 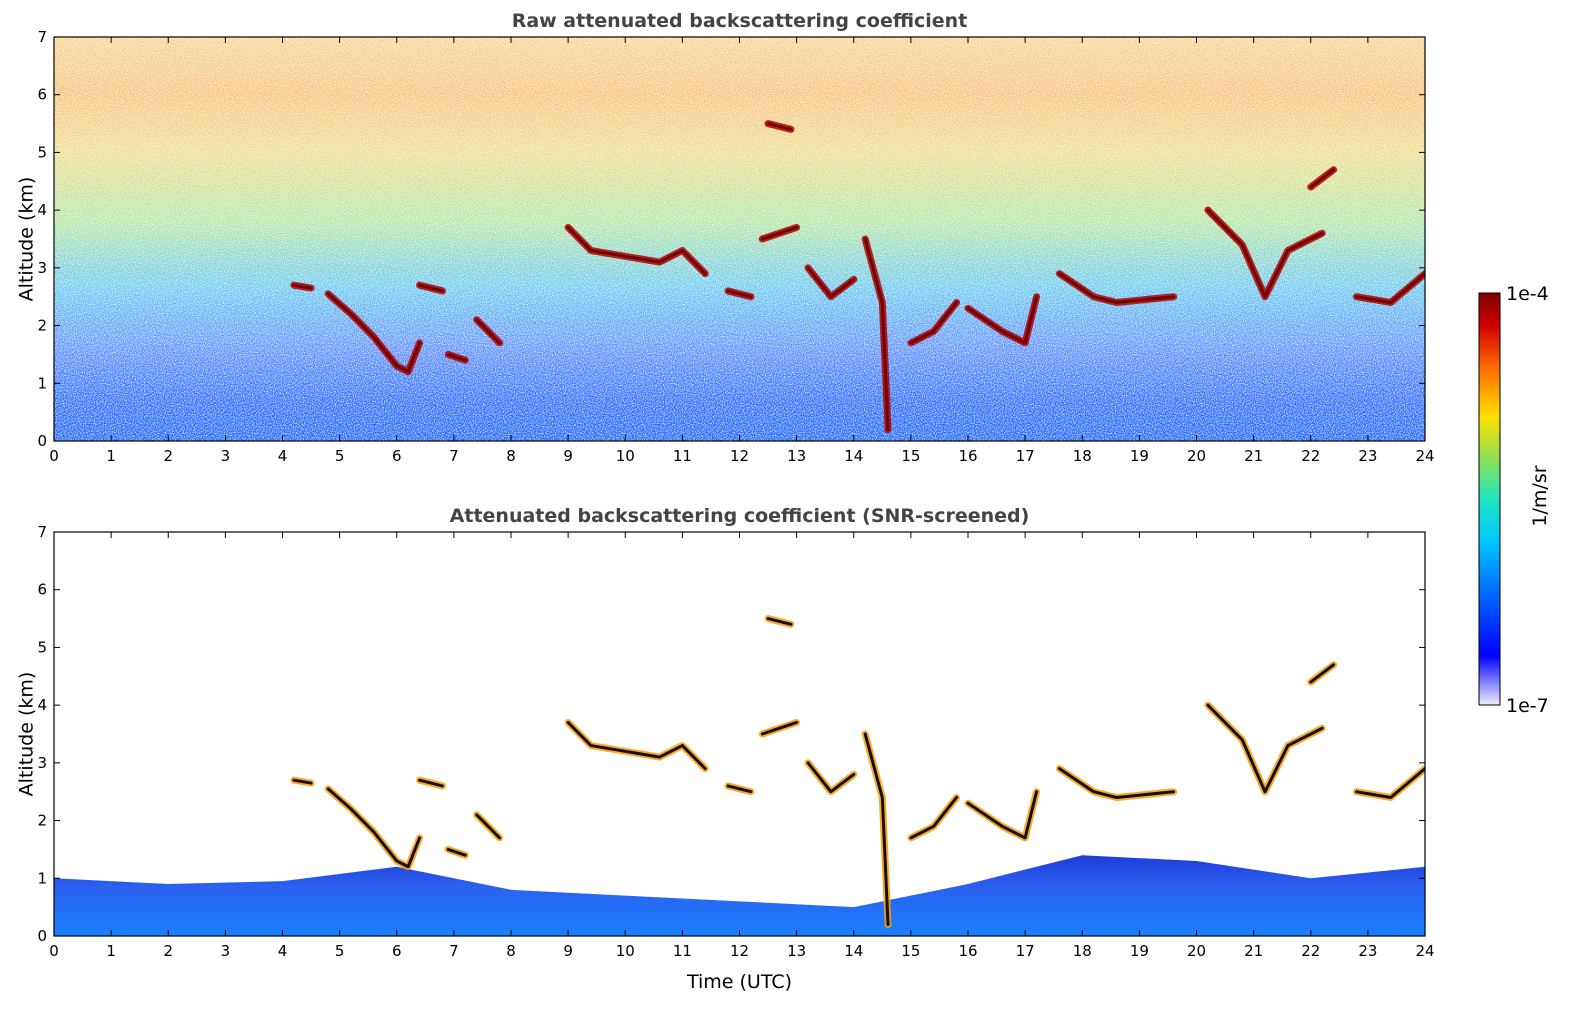 What do you see at coordinates (1527, 706) in the screenshot?
I see `colorbar-min-label: 1e-7` at bounding box center [1527, 706].